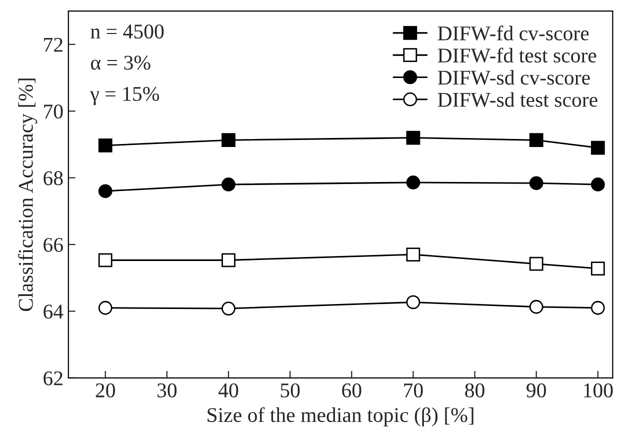 The image size is (622, 442). What do you see at coordinates (53, 378) in the screenshot?
I see `y-tick-label: 62` at bounding box center [53, 378].